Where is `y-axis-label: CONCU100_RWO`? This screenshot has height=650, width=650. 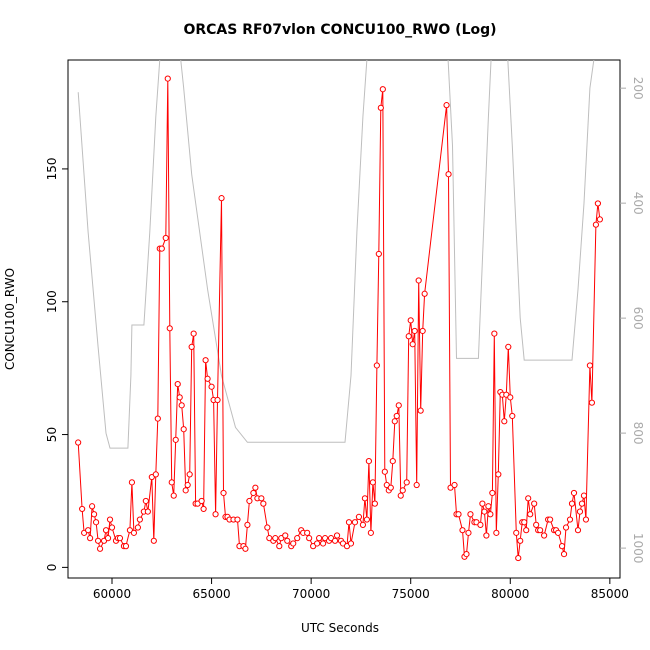
y-axis-label: CONCU100_RWO is located at coordinates (10, 319).